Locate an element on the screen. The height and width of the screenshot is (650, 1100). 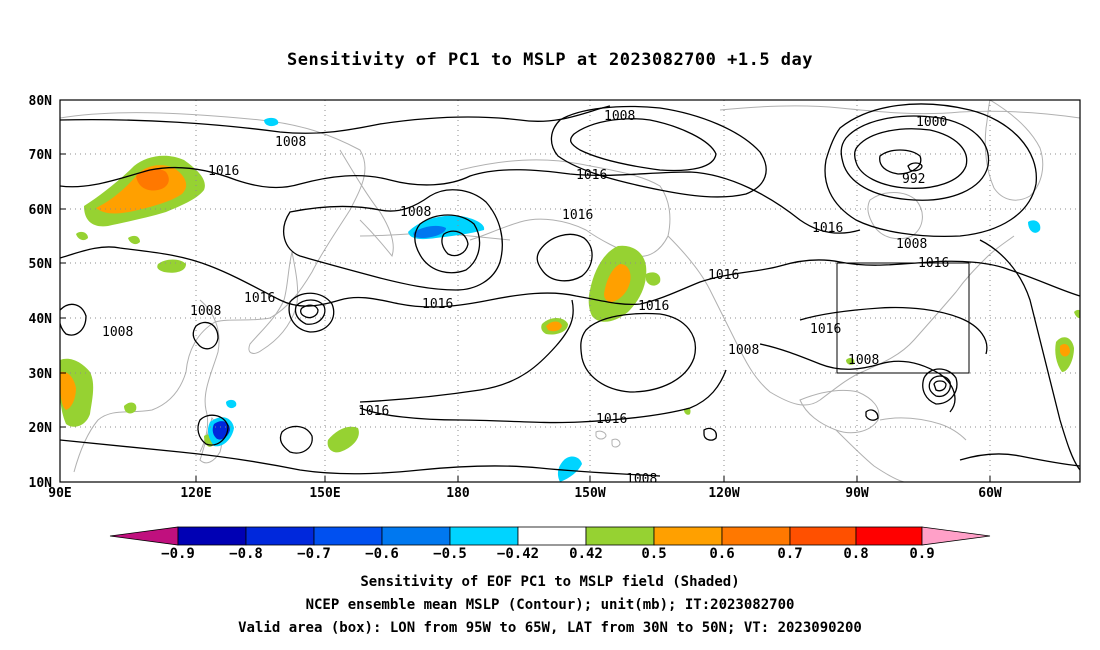
colorbar-label: −0.42 is located at coordinates (518, 554).